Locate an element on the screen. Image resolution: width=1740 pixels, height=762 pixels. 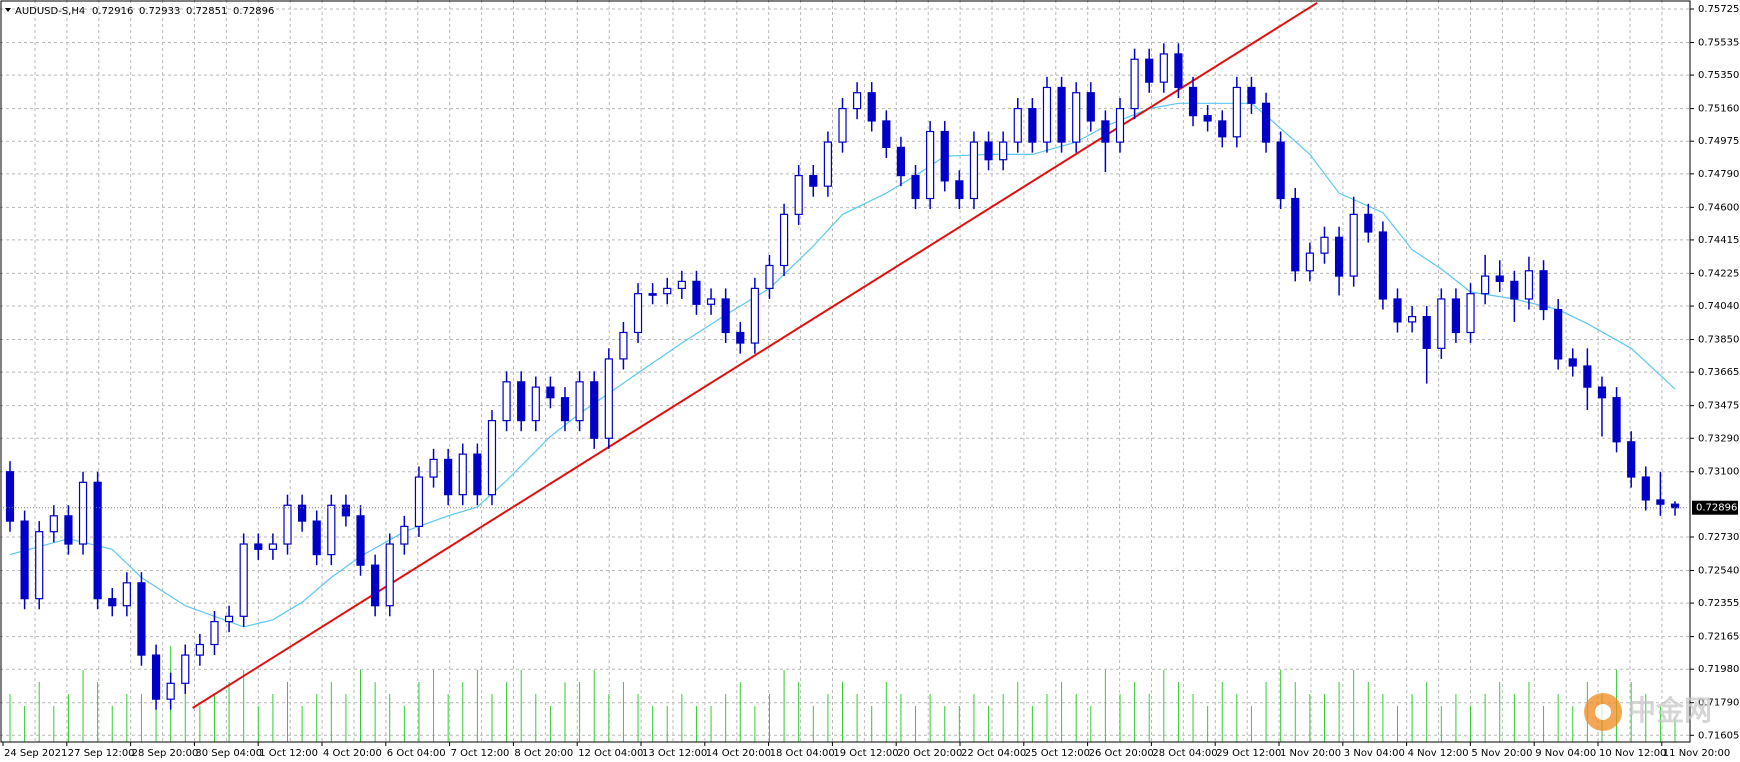
y-tick-label: 0.74415 is located at coordinates (1718, 240).